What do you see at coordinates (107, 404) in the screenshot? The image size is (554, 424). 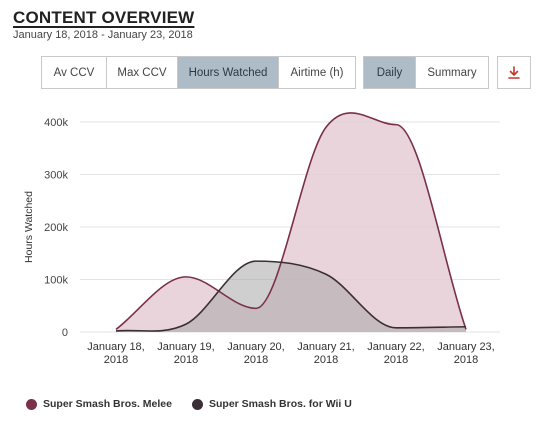 I see `legend-label-melee: Super Smash Bros. Melee` at bounding box center [107, 404].